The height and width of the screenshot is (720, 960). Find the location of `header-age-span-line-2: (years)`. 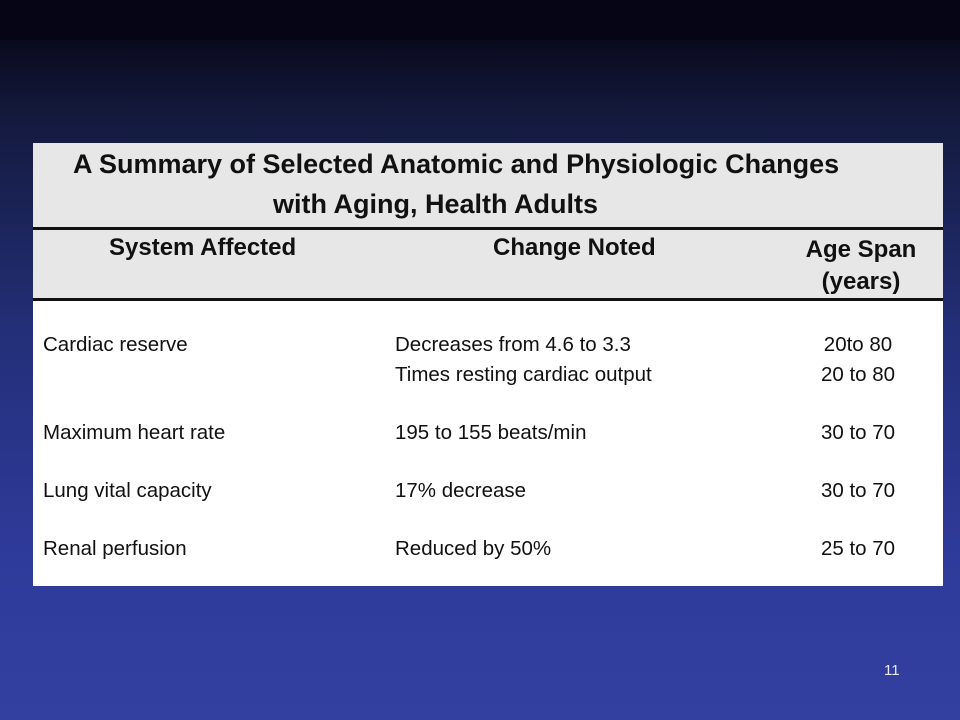

header-age-span-line-2: (years) is located at coordinates (861, 281).